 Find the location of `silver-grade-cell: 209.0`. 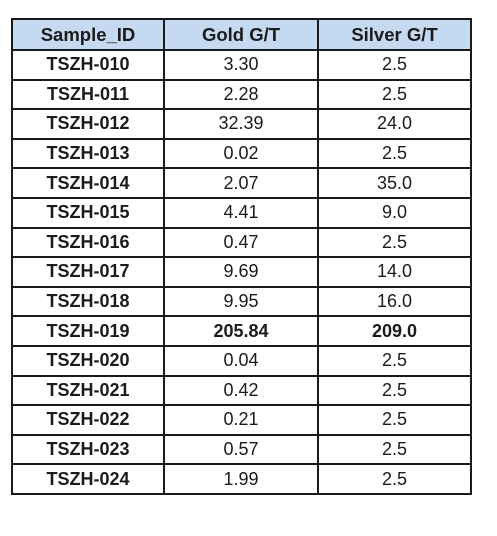

silver-grade-cell: 209.0 is located at coordinates (394, 331).